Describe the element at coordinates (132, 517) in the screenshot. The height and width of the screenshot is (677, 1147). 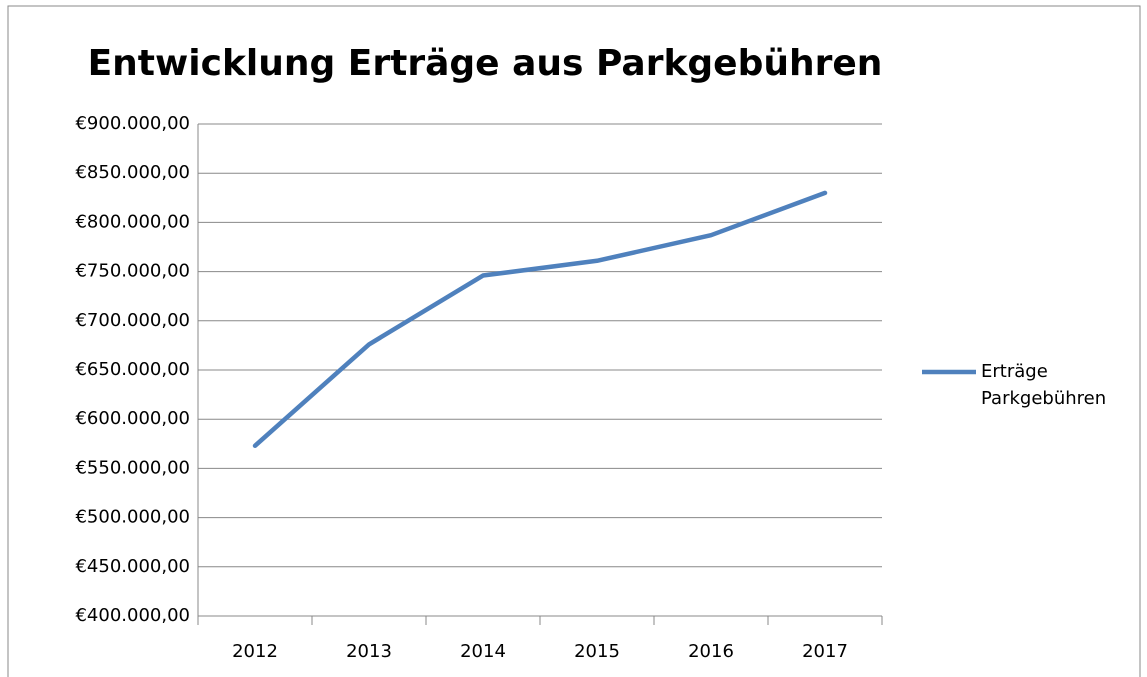
I see `y-tick-label: €500.000,00` at that location.